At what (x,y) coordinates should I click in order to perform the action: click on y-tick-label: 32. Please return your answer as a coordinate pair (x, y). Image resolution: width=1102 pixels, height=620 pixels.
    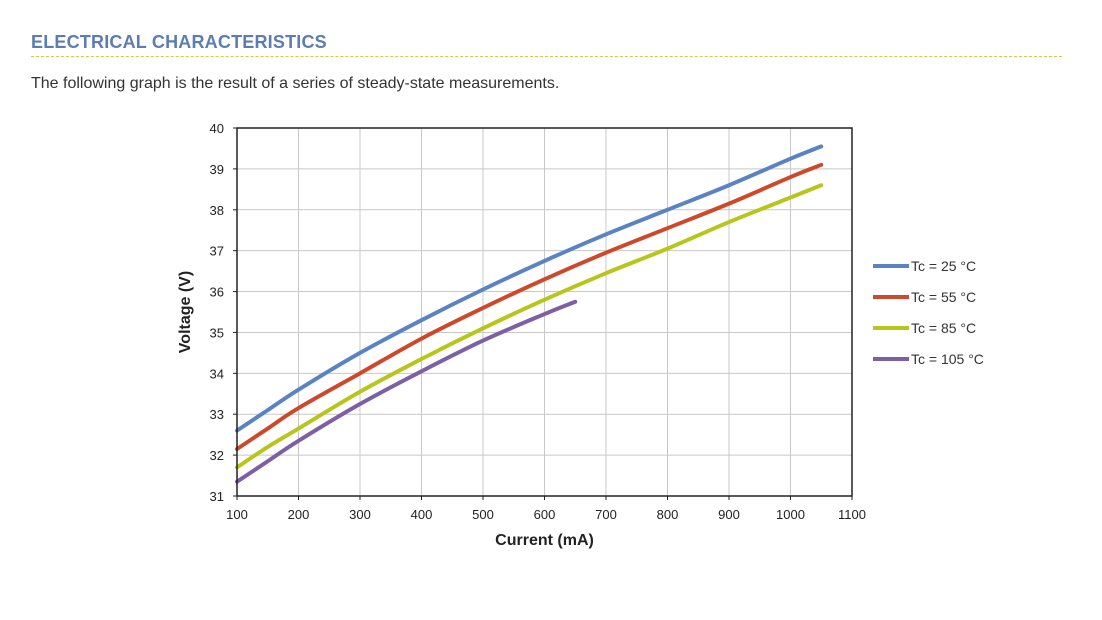
    Looking at the image, I should click on (217, 455).